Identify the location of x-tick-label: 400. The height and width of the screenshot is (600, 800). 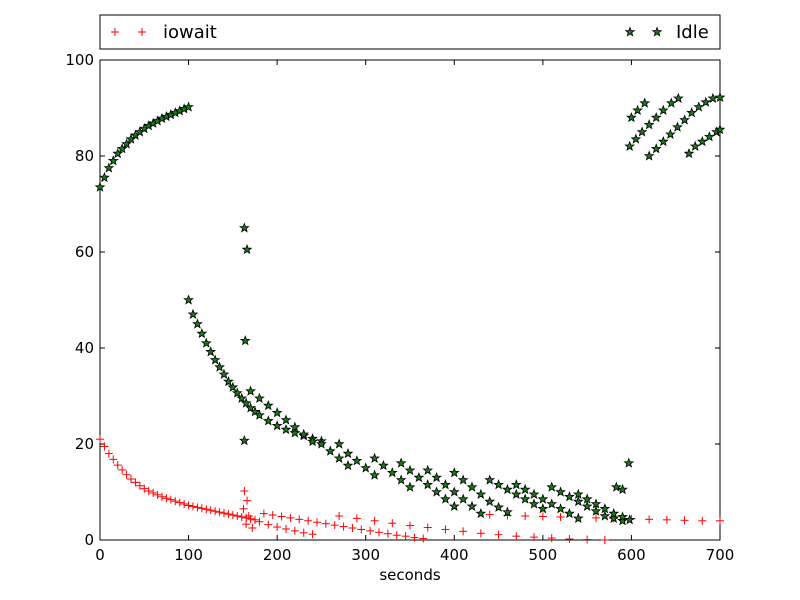
(454, 555).